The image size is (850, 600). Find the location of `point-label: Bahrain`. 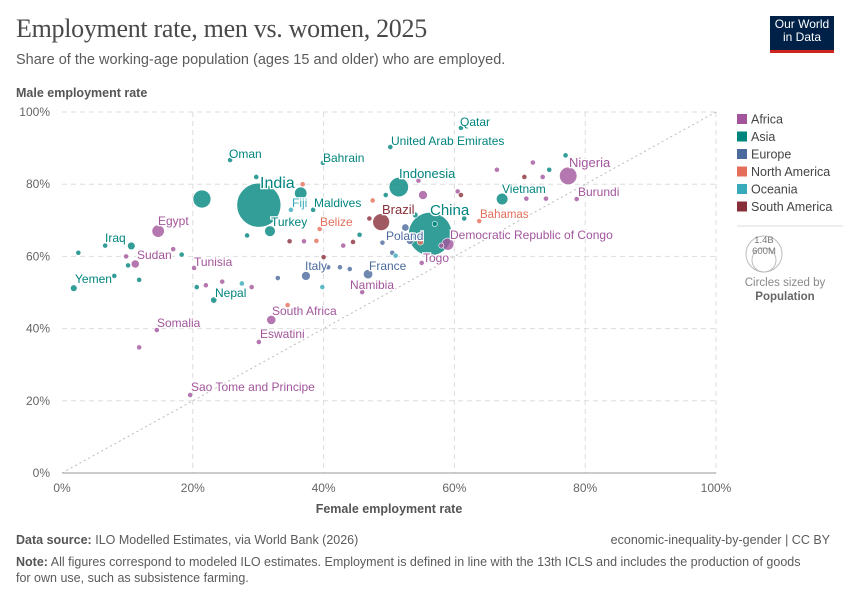

point-label: Bahrain is located at coordinates (343, 158).